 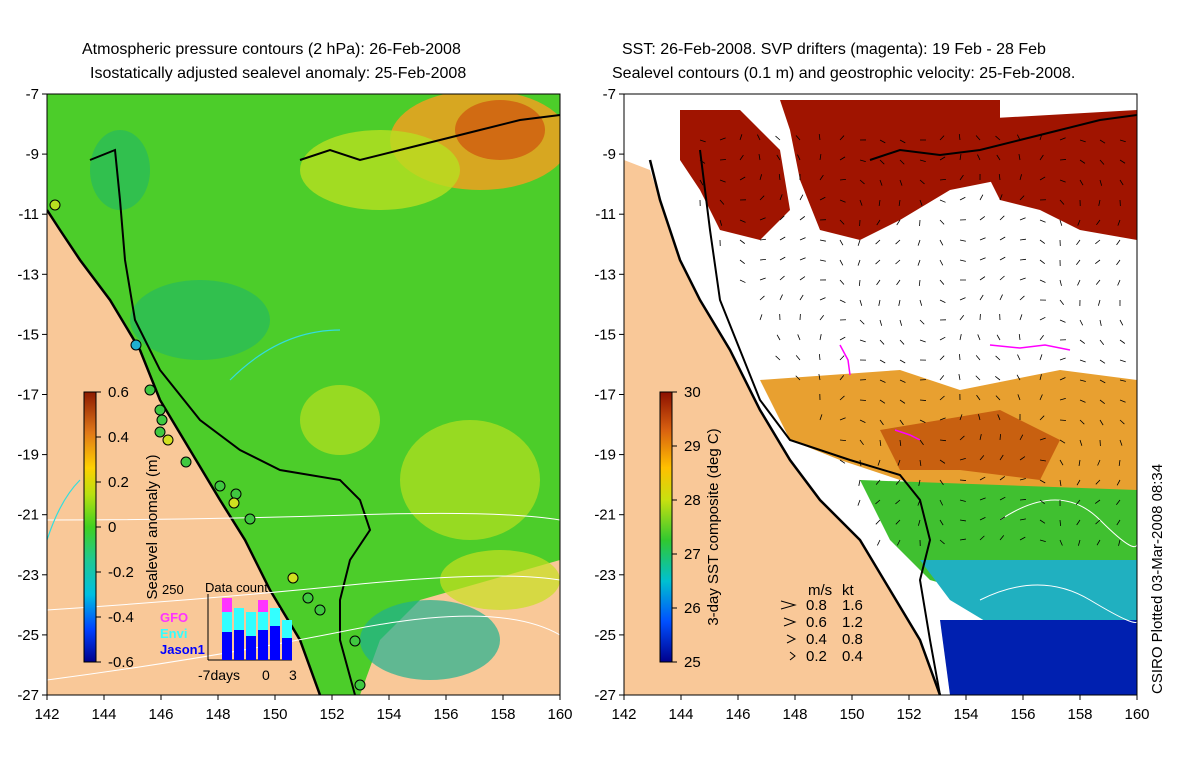 I want to click on anomaly-contour, so click(x=64, y=510).